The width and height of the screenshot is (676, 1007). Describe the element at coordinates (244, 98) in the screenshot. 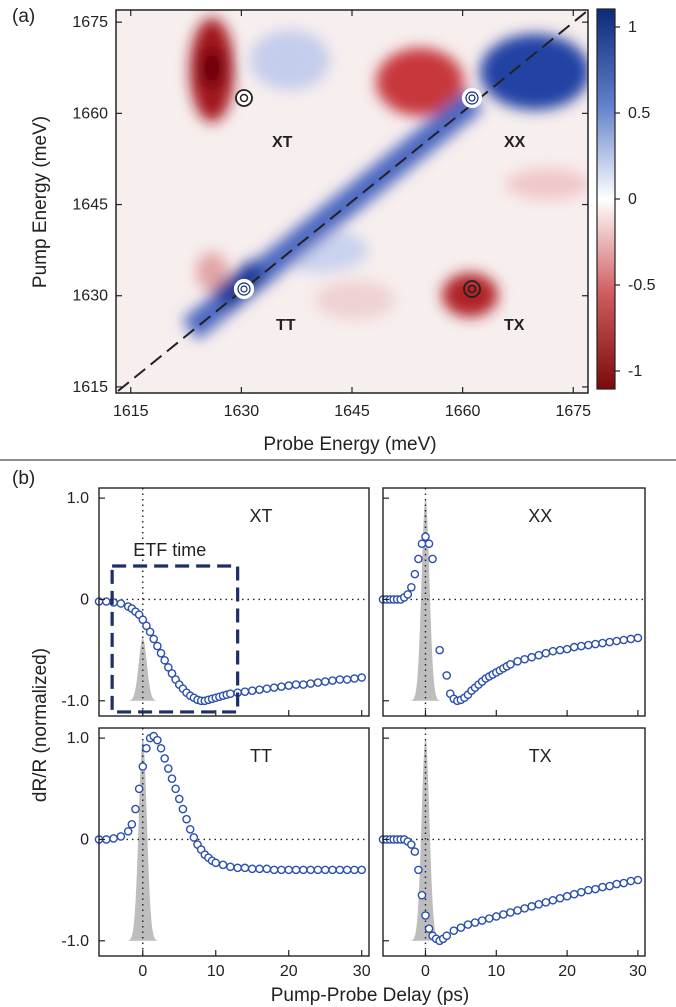

I see `marker-xt` at that location.